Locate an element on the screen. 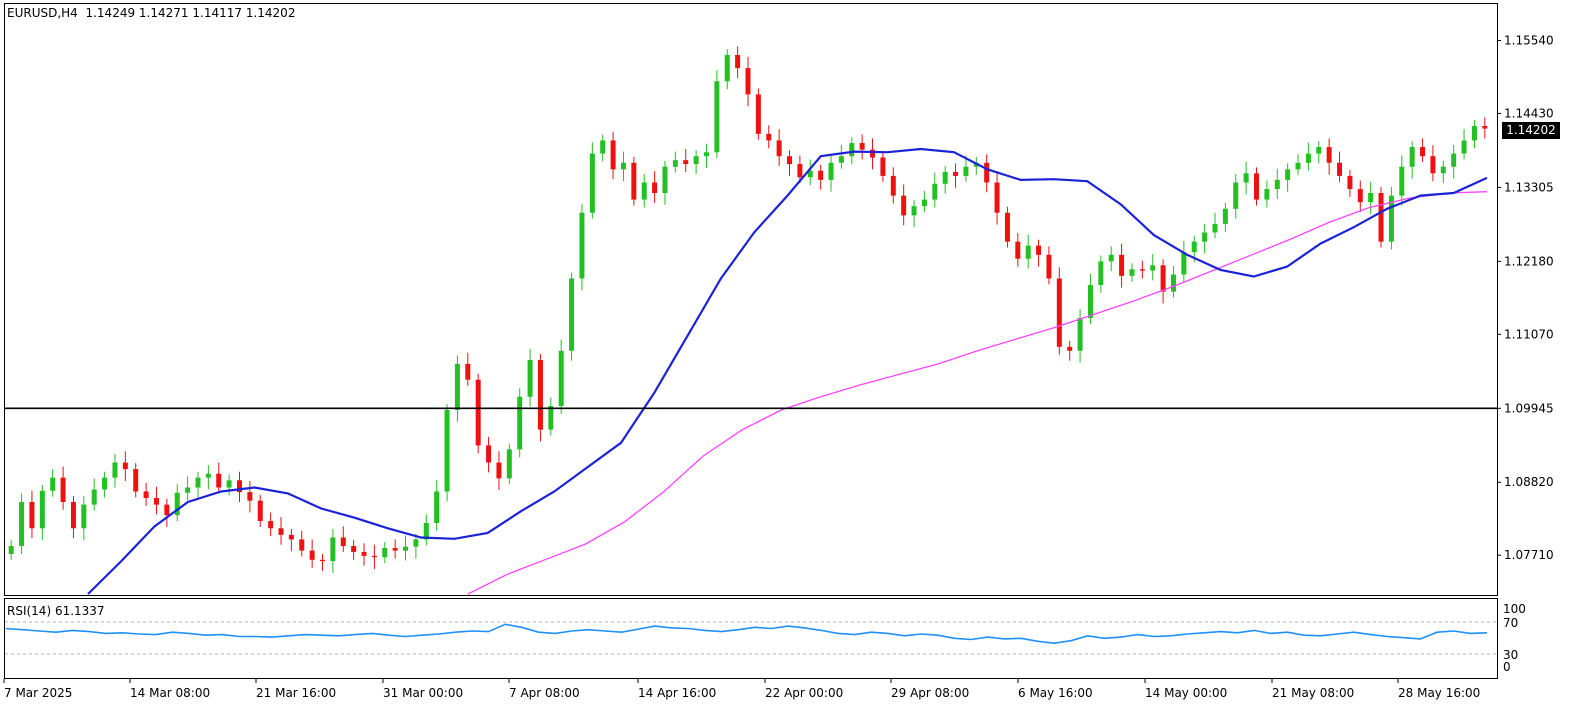  current-price-badge: 1.14202 is located at coordinates (1531, 130).